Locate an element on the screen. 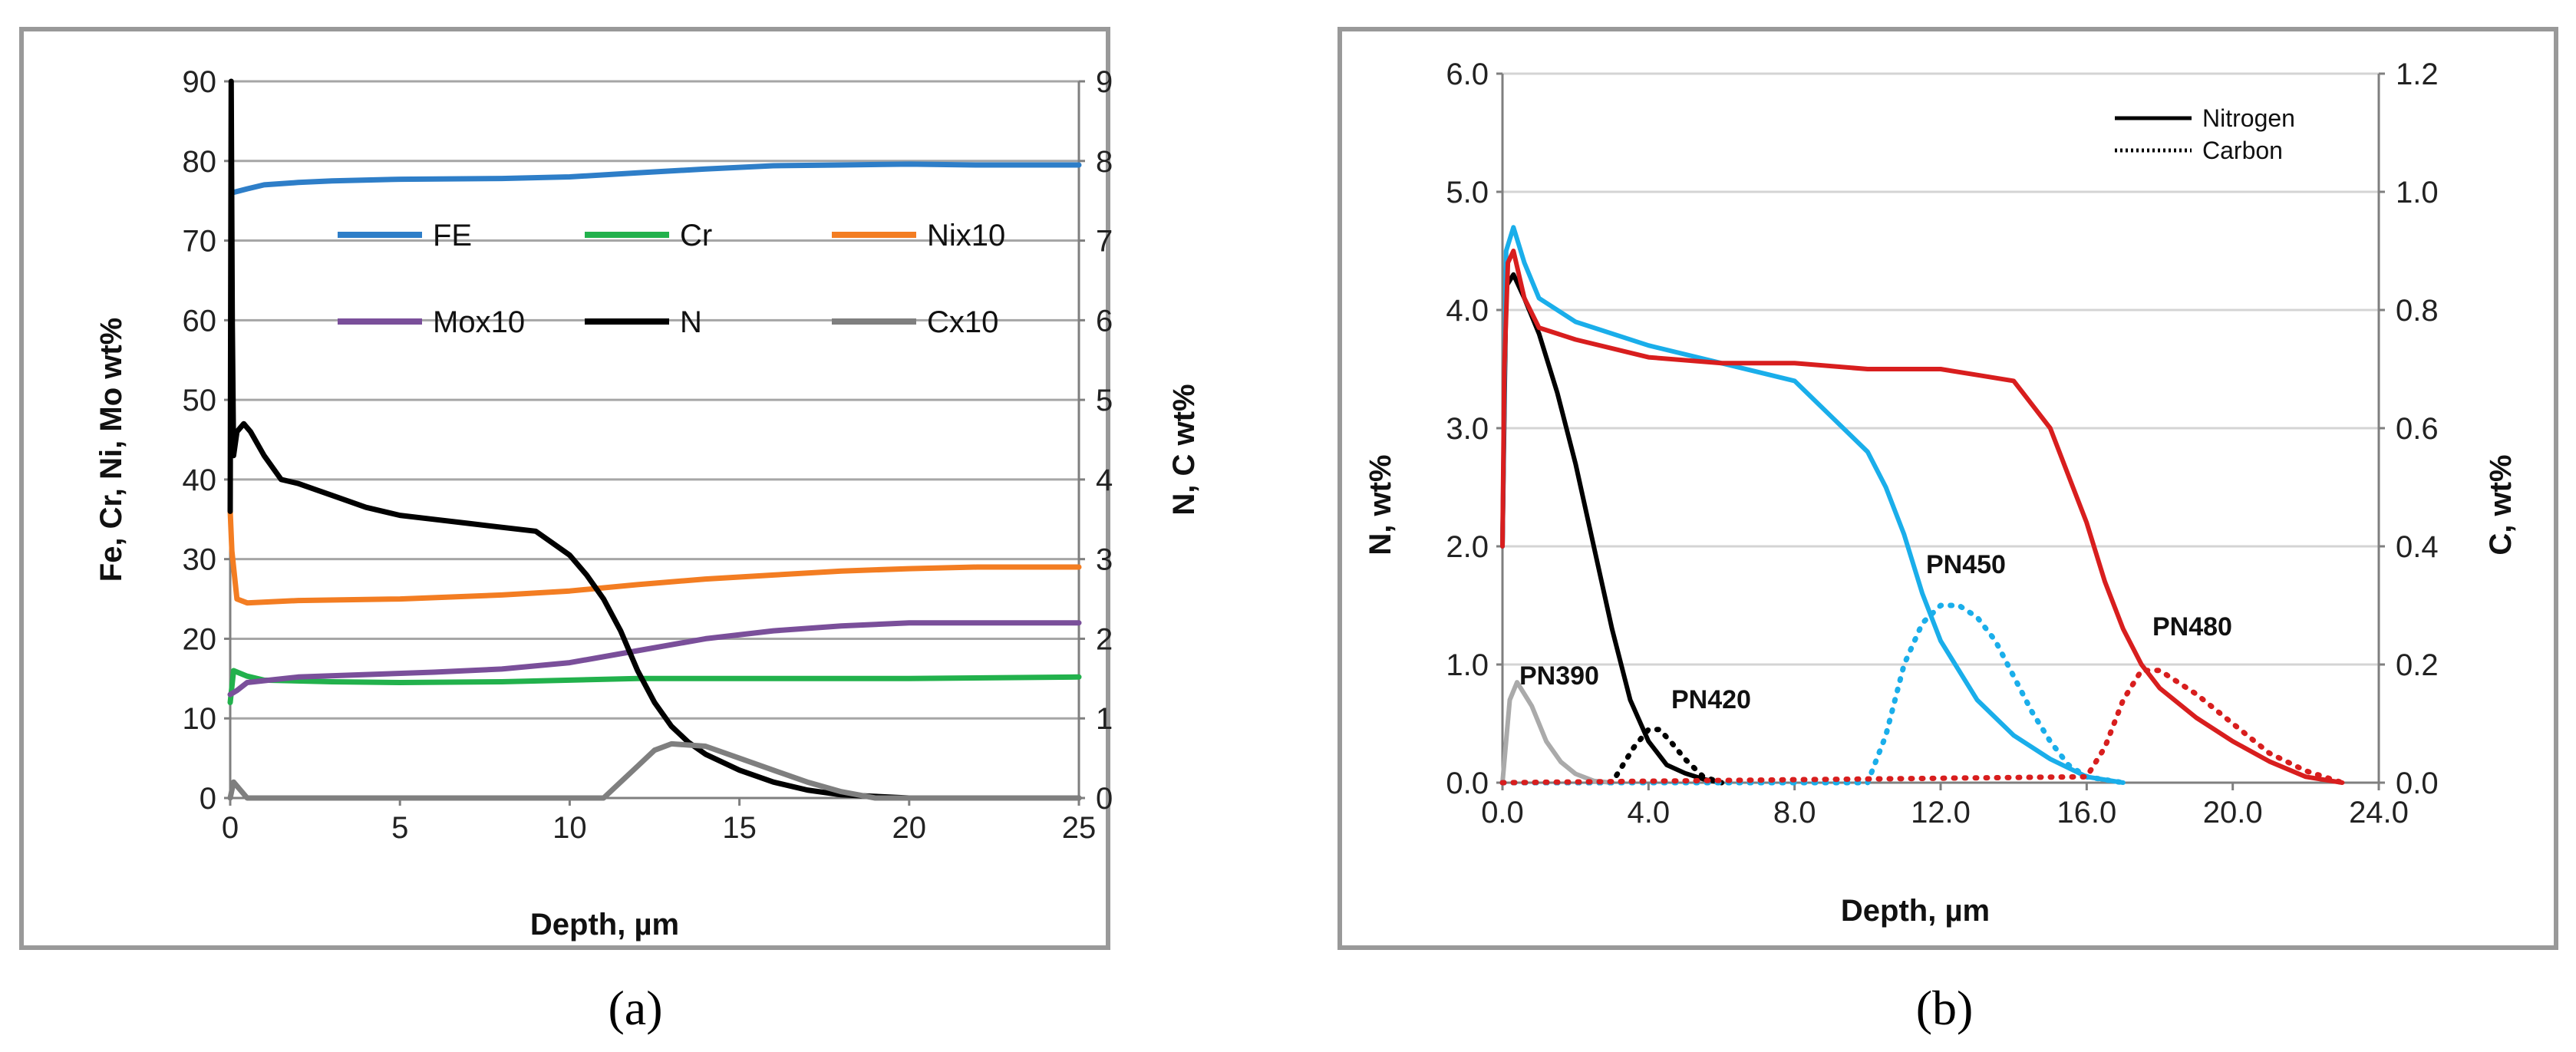 This screenshot has height=1052, width=2576. panel-b-x-tick: 16.0 is located at coordinates (2086, 812).